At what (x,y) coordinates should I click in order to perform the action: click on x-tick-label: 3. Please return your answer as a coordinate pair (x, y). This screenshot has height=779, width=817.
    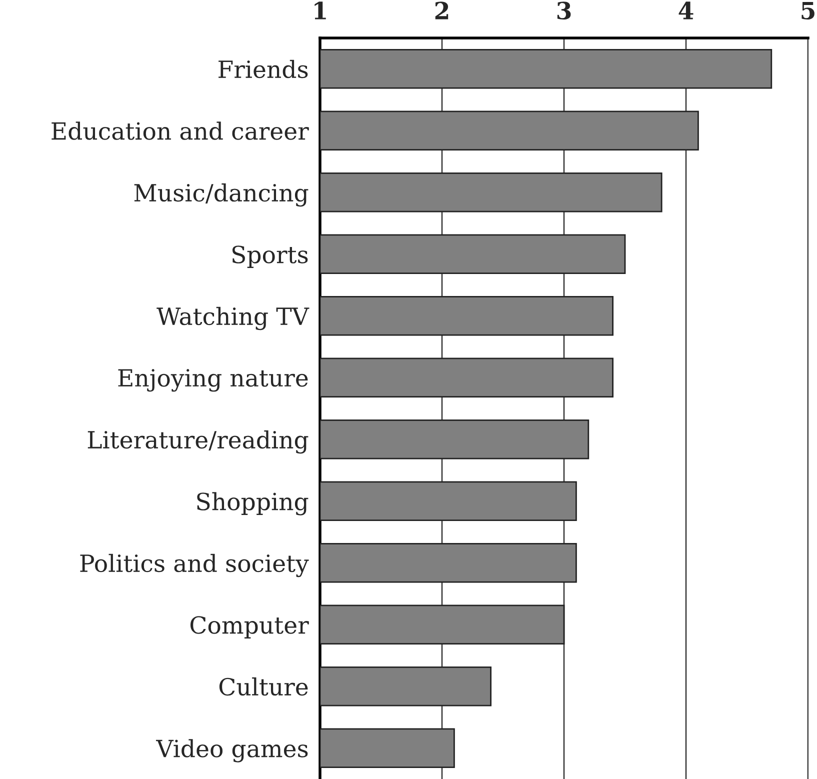
    Looking at the image, I should click on (564, 11).